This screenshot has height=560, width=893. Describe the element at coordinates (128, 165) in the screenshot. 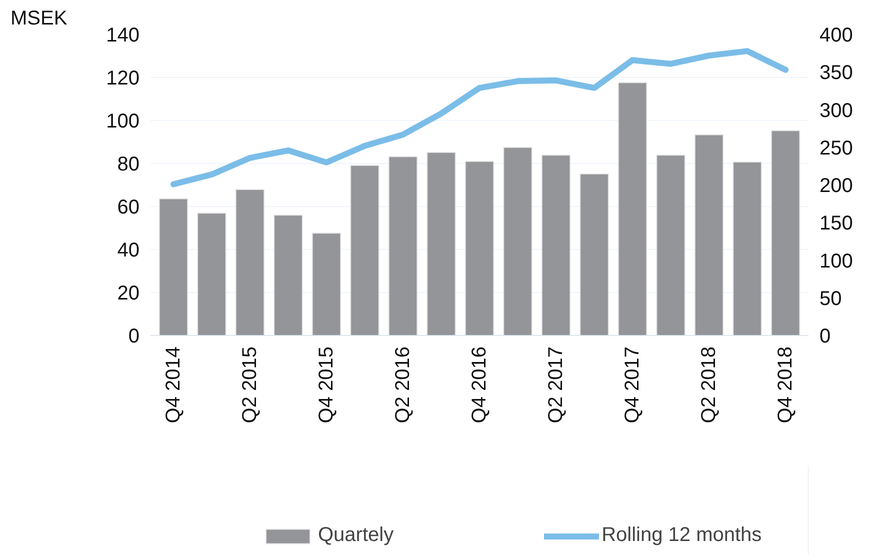

I see `y-tick-label: 80` at that location.